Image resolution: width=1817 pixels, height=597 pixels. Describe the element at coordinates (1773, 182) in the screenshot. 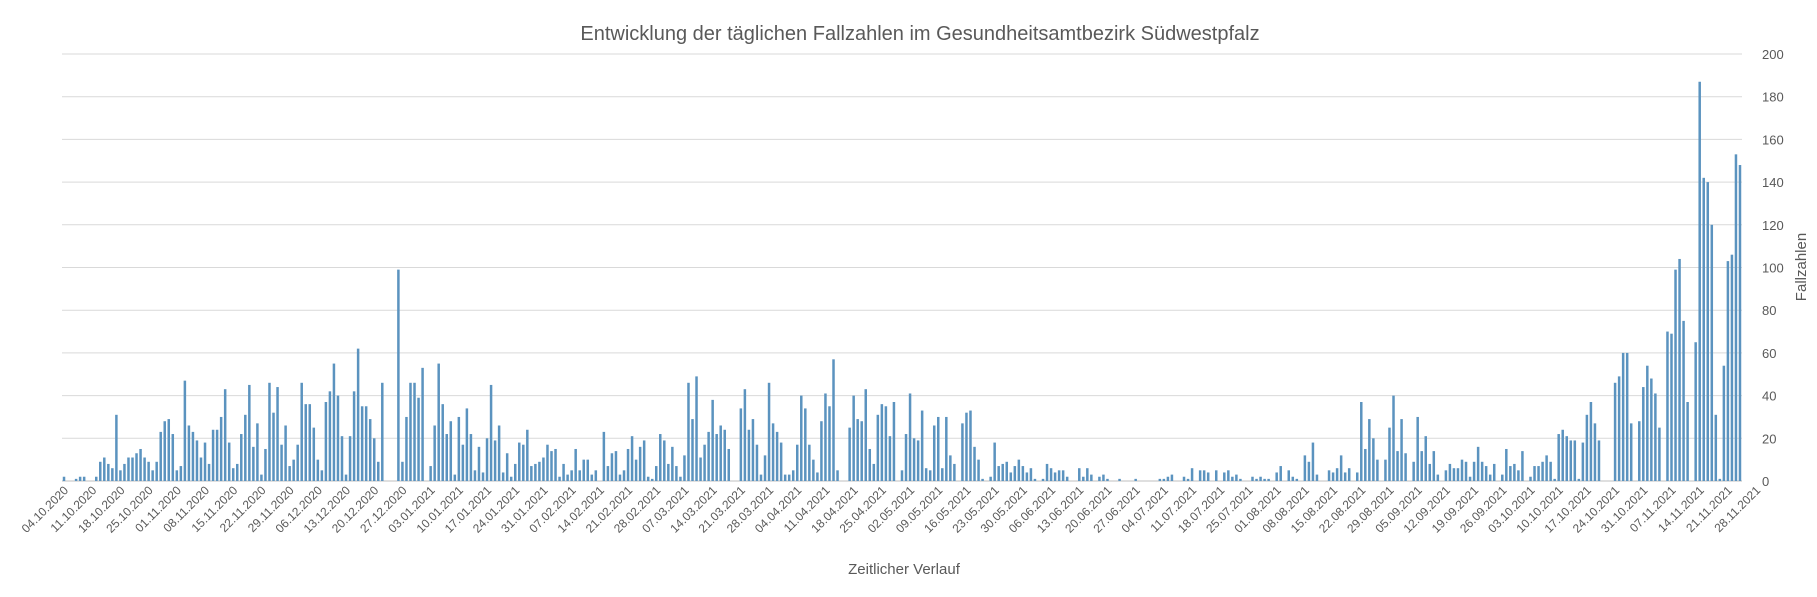

I see `y-tick-label: 140` at that location.